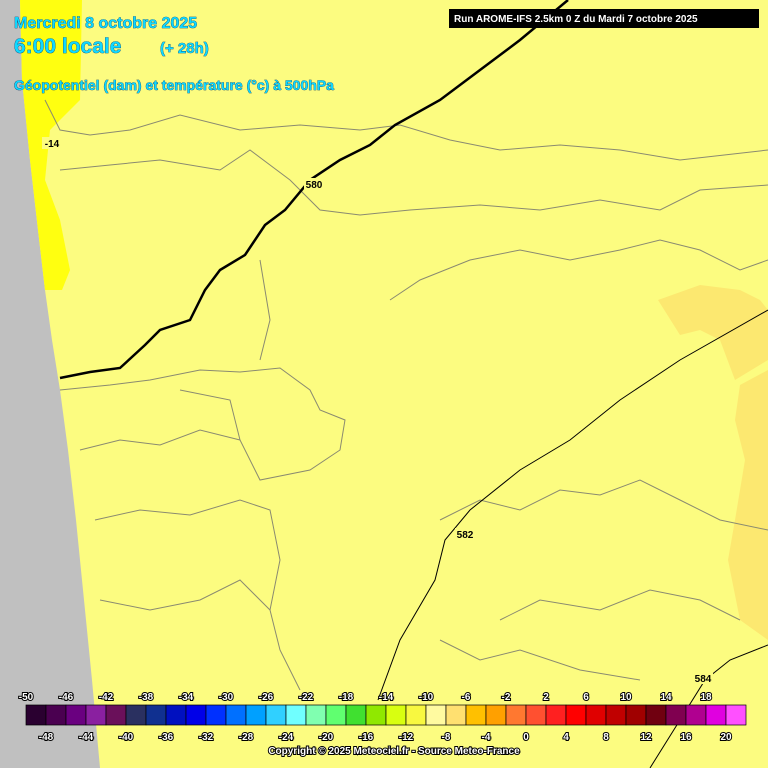 This screenshot has height=768, width=768. I want to click on legend-label: 14, so click(666, 697).